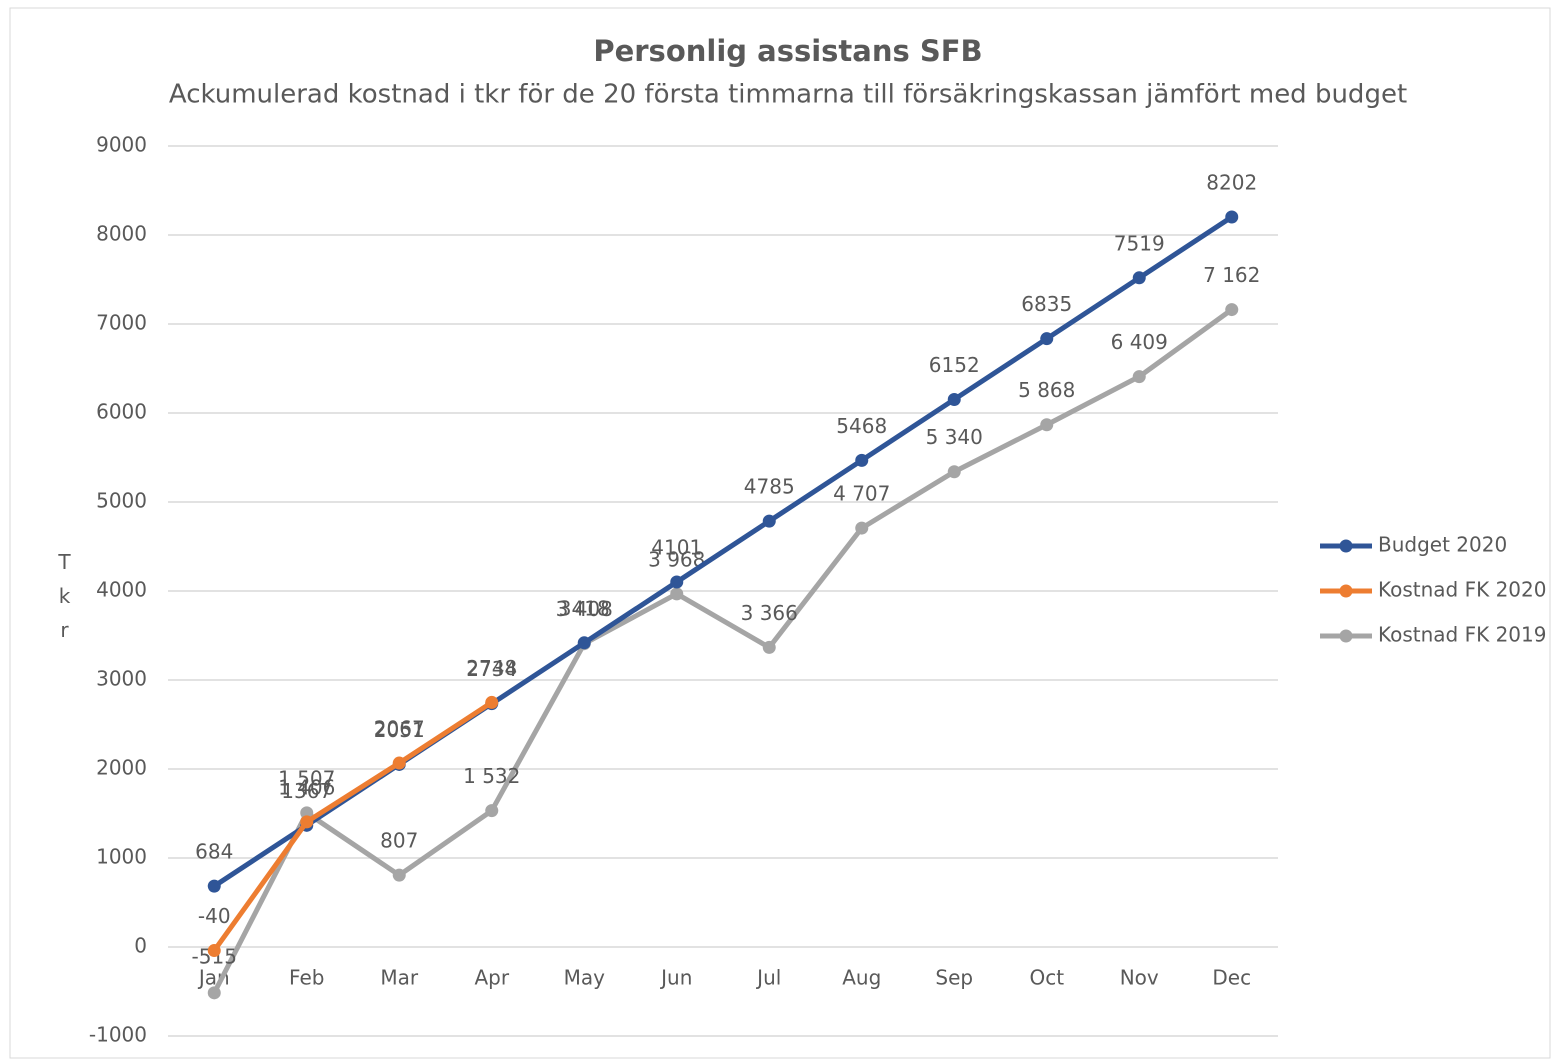  What do you see at coordinates (861, 978) in the screenshot?
I see `x-tick-label: Aug` at bounding box center [861, 978].